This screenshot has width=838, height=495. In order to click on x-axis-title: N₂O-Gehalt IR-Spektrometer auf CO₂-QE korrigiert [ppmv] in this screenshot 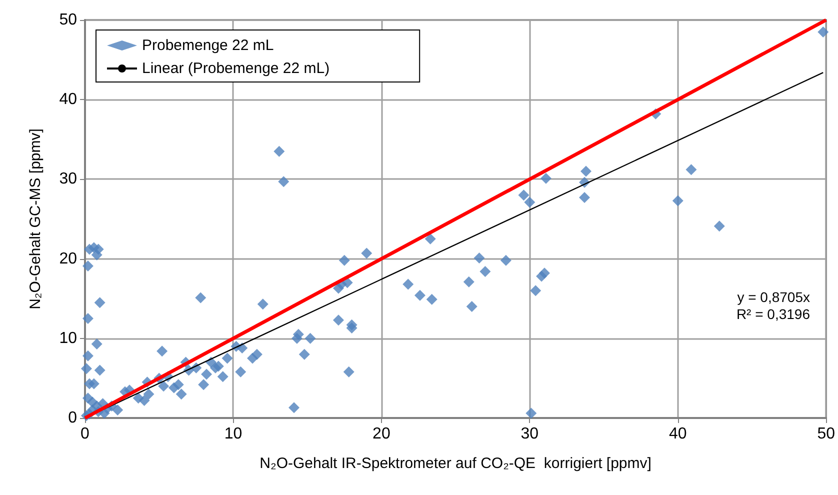, I will do `click(456, 463)`.